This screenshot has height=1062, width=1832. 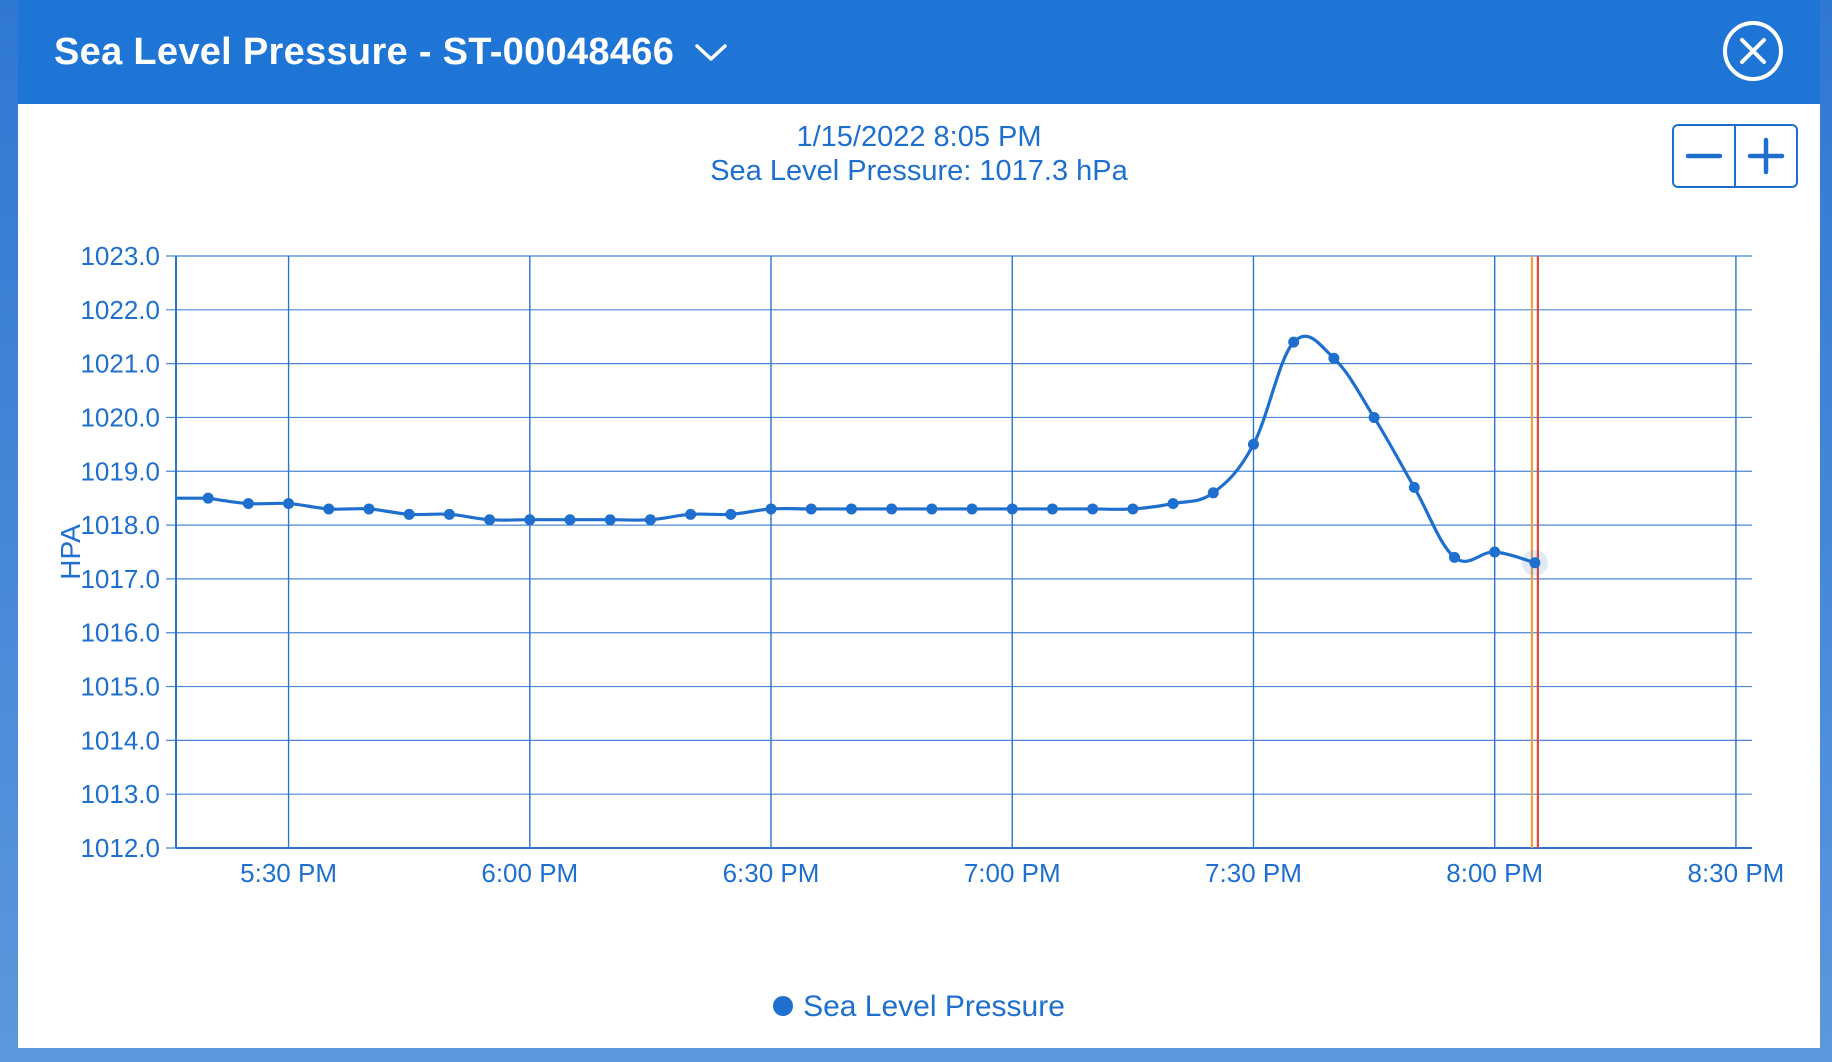 What do you see at coordinates (1753, 51) in the screenshot?
I see `close-icon` at bounding box center [1753, 51].